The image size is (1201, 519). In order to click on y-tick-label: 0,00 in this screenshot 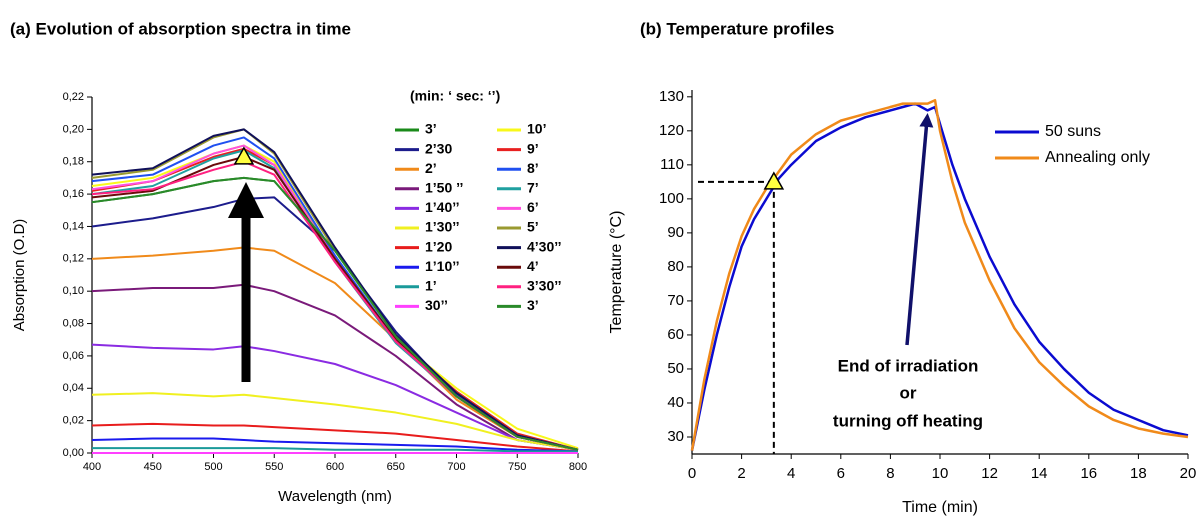, I will do `click(73, 453)`.